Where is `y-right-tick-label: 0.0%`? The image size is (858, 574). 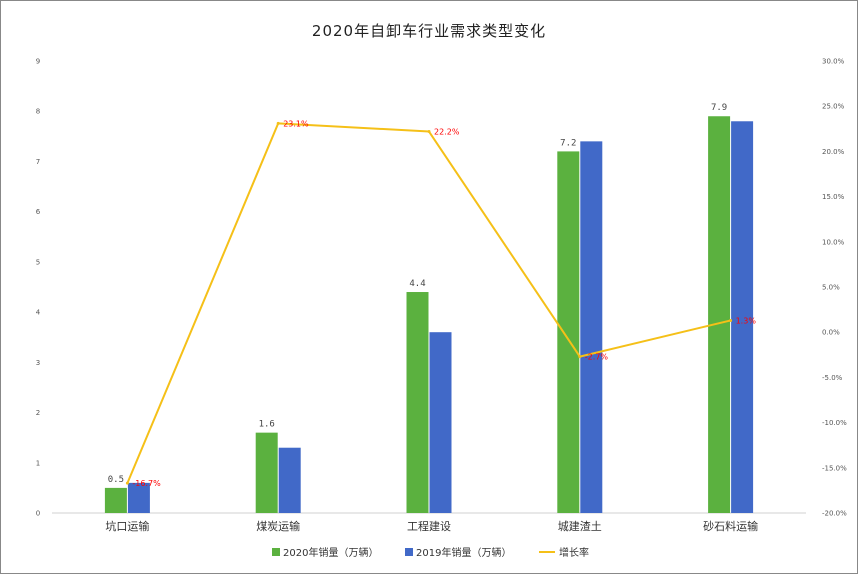 y-right-tick-label: 0.0% is located at coordinates (831, 333).